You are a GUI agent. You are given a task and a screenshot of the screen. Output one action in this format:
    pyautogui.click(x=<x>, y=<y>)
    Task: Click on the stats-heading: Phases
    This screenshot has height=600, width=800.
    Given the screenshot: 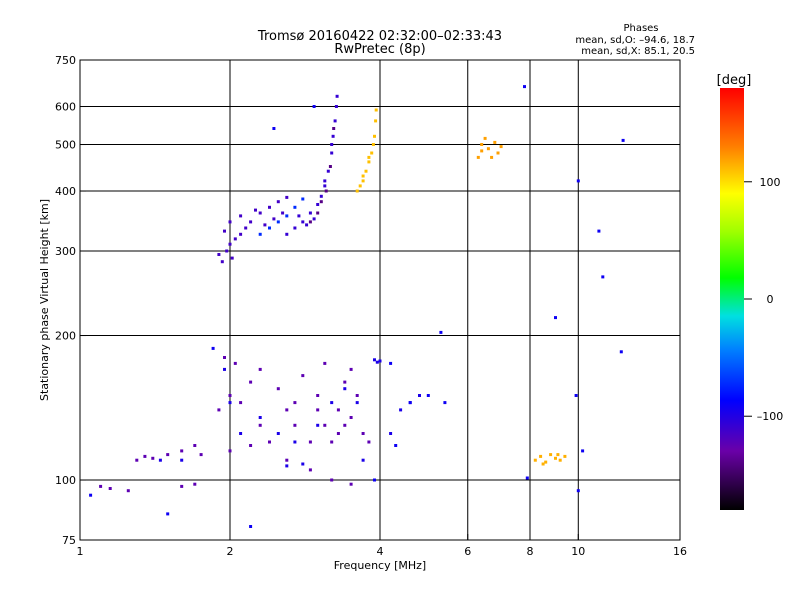 What is the action you would take?
    pyautogui.click(x=640, y=28)
    